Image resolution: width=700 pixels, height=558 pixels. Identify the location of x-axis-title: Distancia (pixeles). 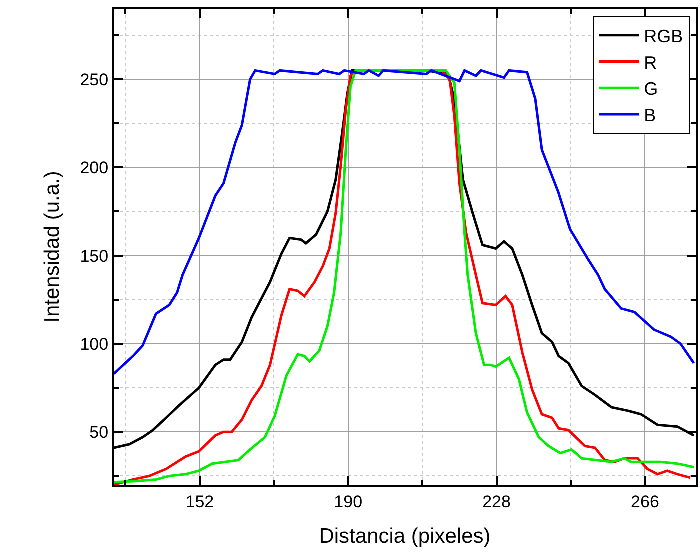
(405, 536).